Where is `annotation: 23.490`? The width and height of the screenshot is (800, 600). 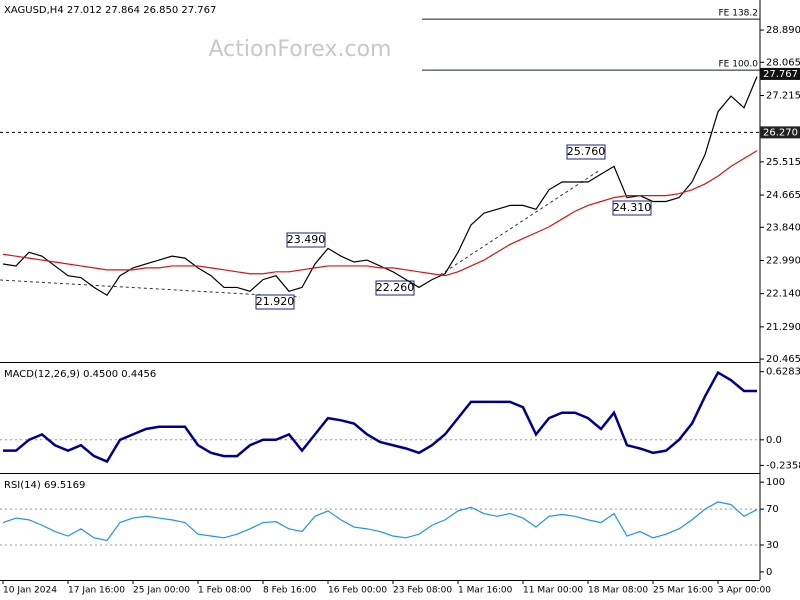 annotation: 23.490 is located at coordinates (306, 239).